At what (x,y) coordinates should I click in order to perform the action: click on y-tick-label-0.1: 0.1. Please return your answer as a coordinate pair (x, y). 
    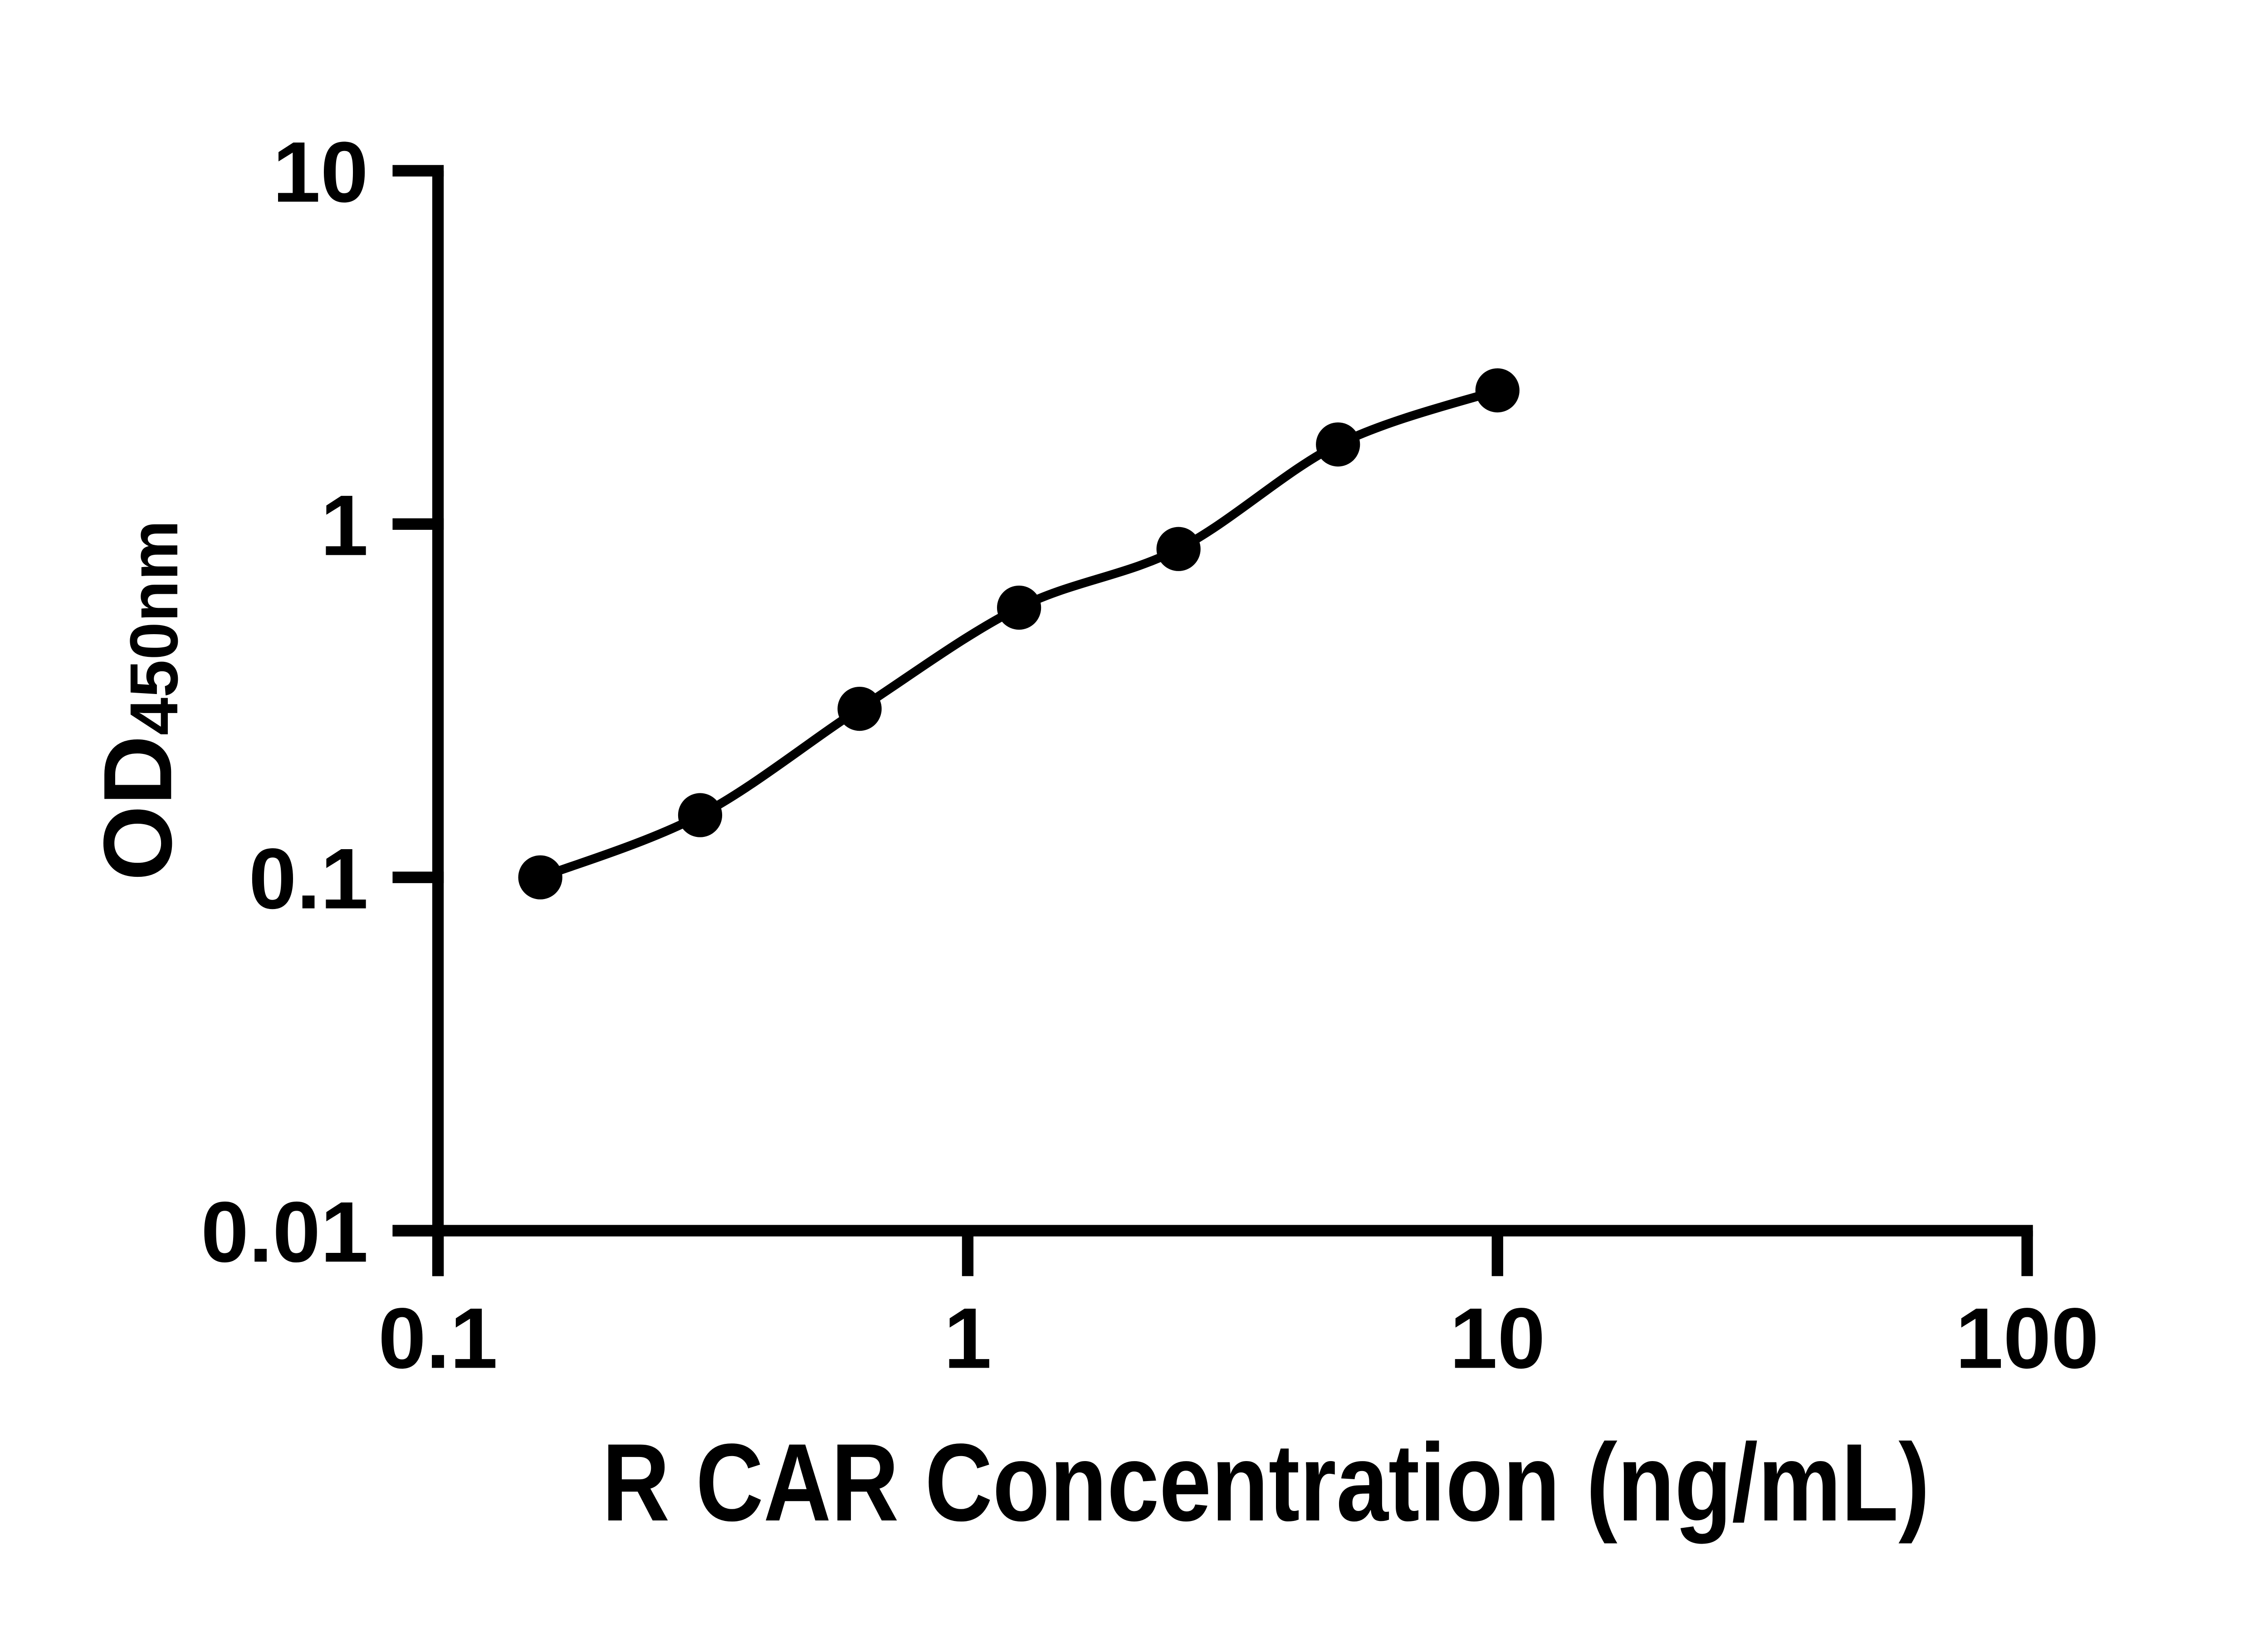
    Looking at the image, I should click on (309, 879).